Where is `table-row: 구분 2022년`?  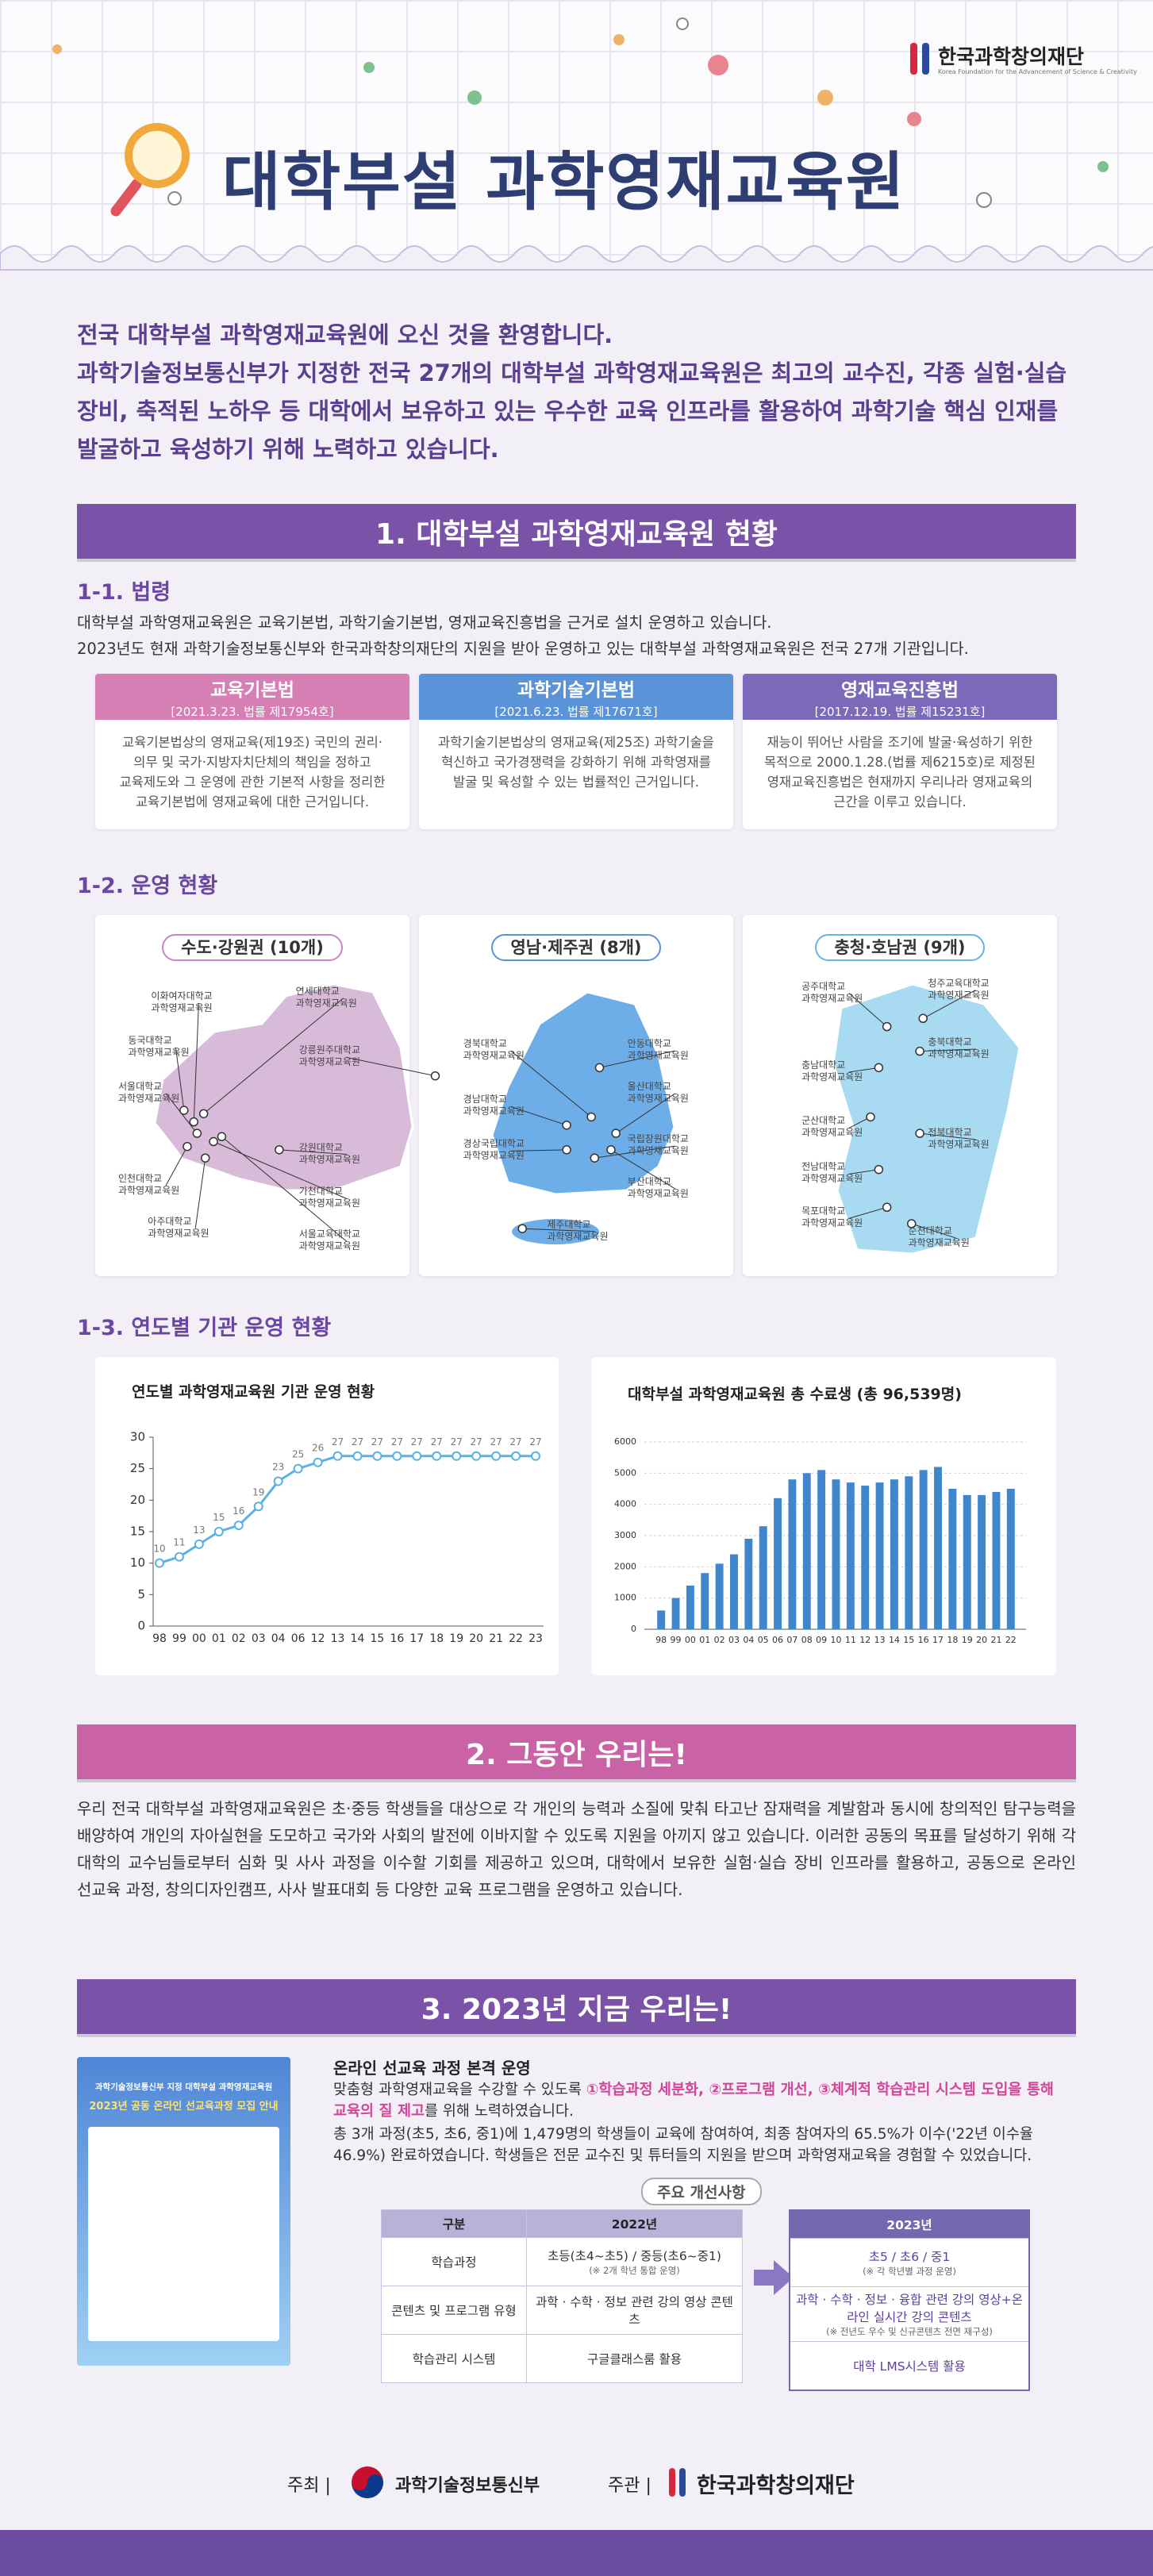
table-row: 구분 2022년 is located at coordinates (562, 2223).